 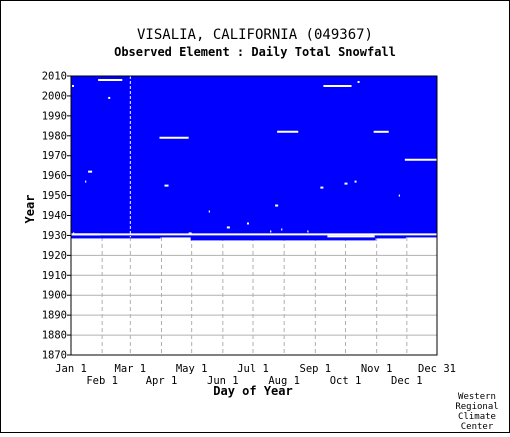 I want to click on chart-title: VISALIA, CALIFORNIA (049367), so click(x=255, y=35).